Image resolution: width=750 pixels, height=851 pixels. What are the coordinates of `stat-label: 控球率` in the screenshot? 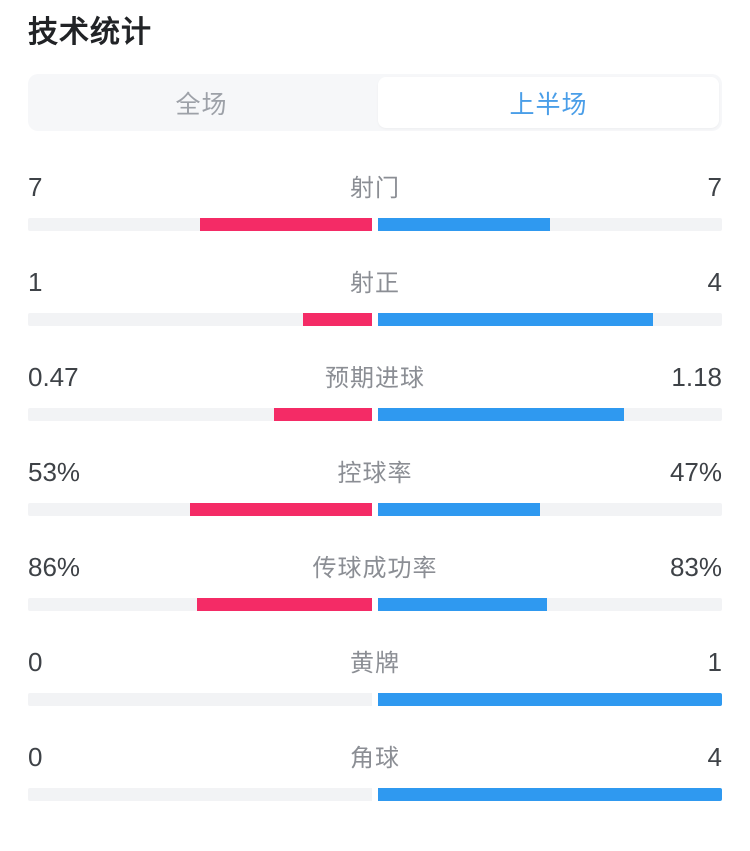 It's located at (375, 473).